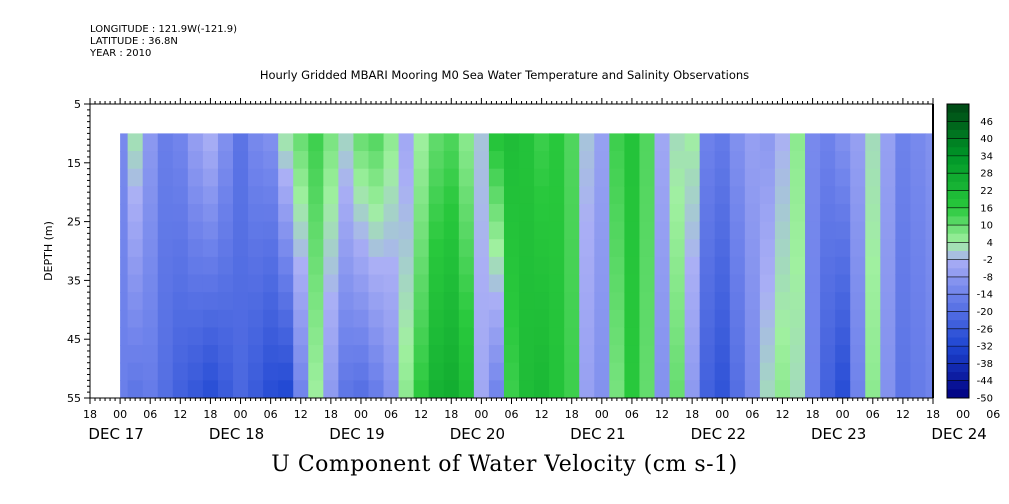 This screenshot has width=1009, height=504. What do you see at coordinates (985, 295) in the screenshot?
I see `colorbar-label: -14` at bounding box center [985, 295].